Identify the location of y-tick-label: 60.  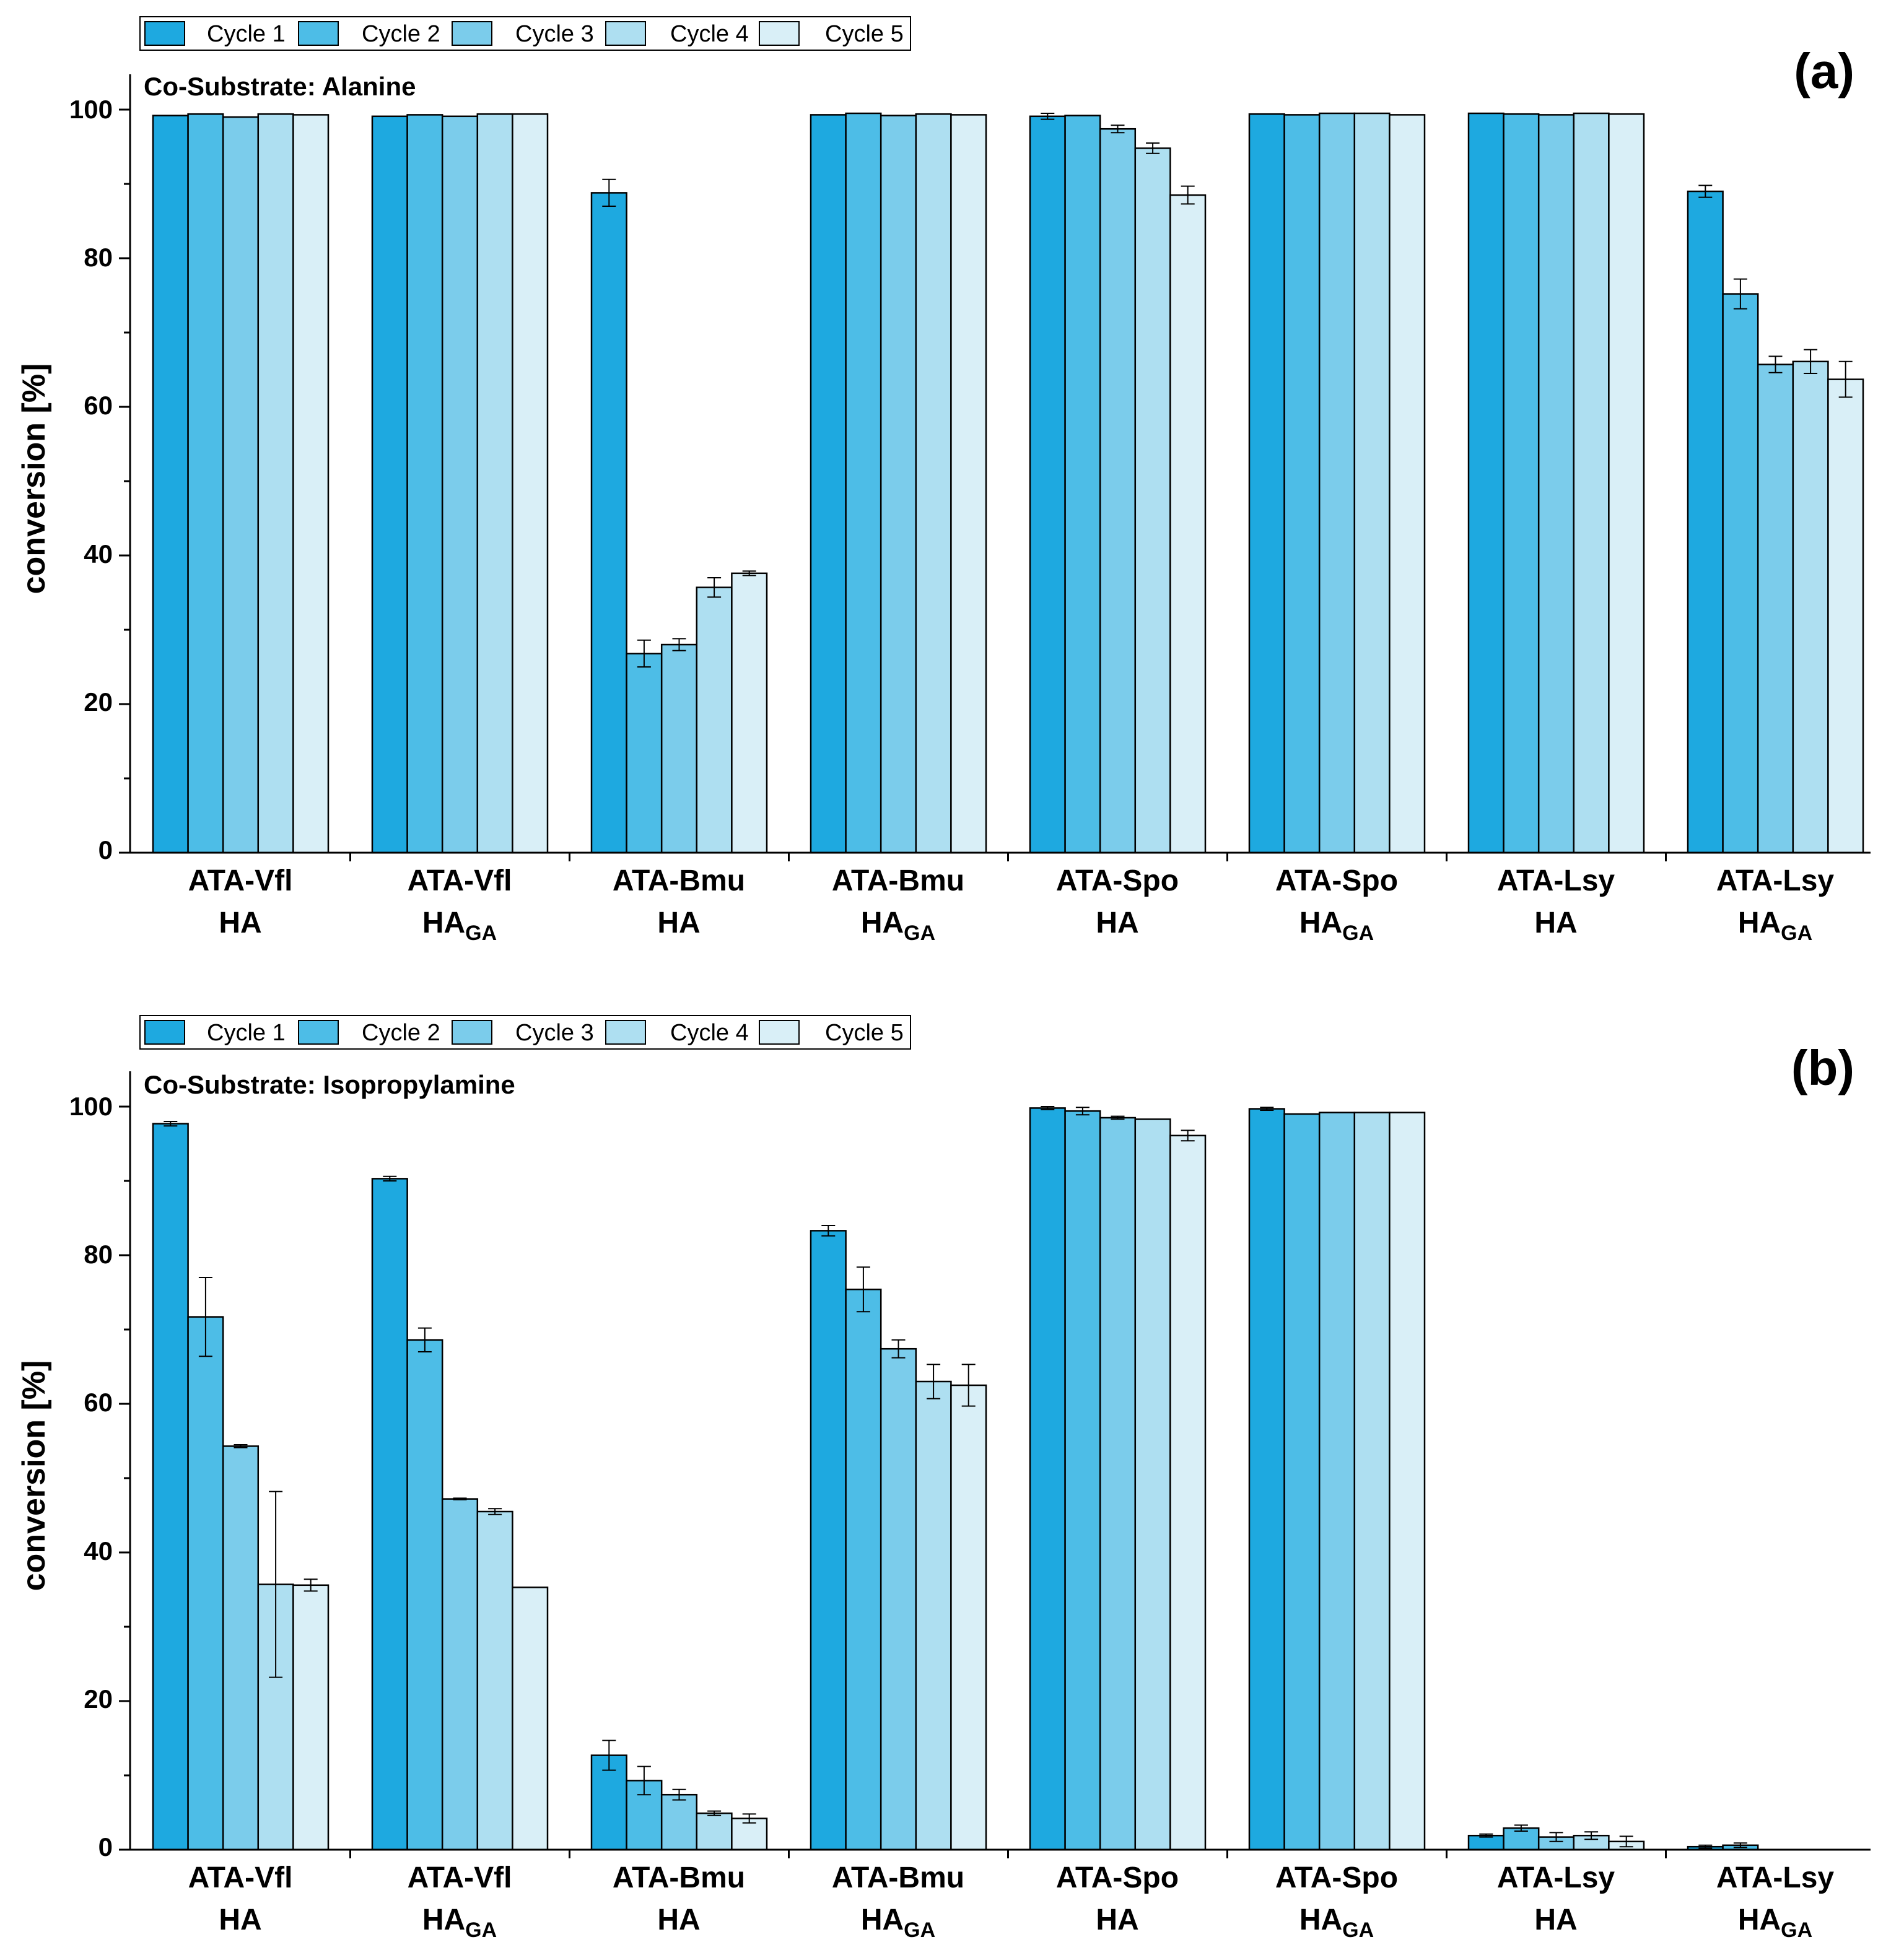
(99, 1402).